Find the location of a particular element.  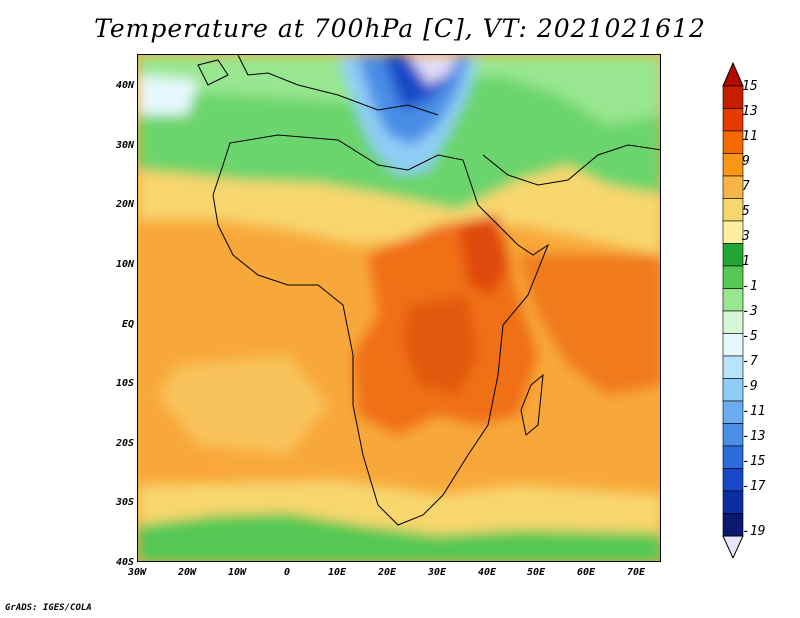

lon-label-40e: 40E is located at coordinates (487, 572).